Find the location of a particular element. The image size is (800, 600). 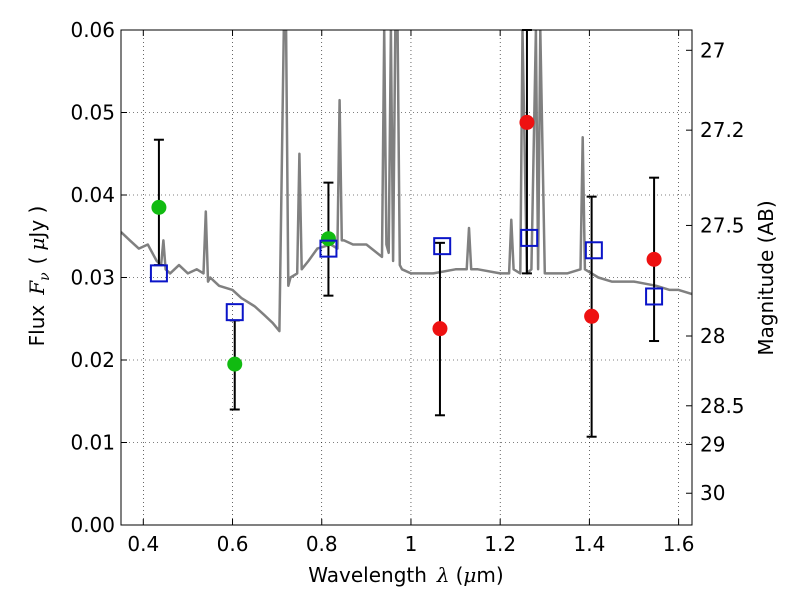

y2-tick-label: 27 is located at coordinates (712, 50).